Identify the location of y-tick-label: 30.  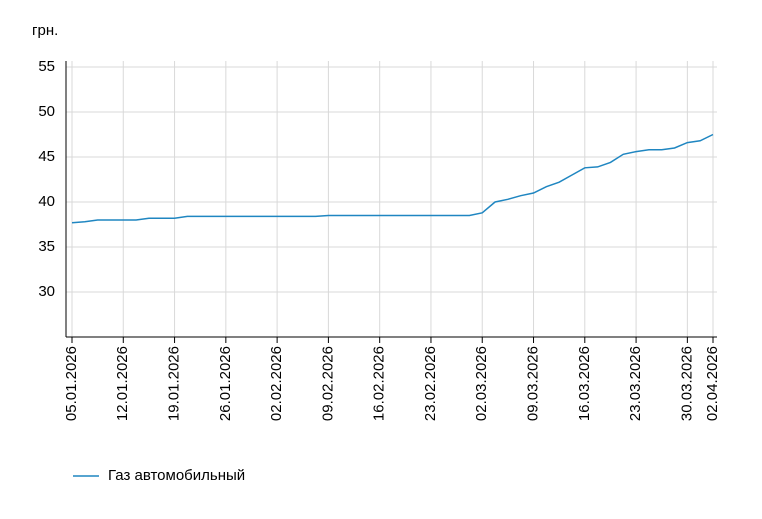
(46, 291).